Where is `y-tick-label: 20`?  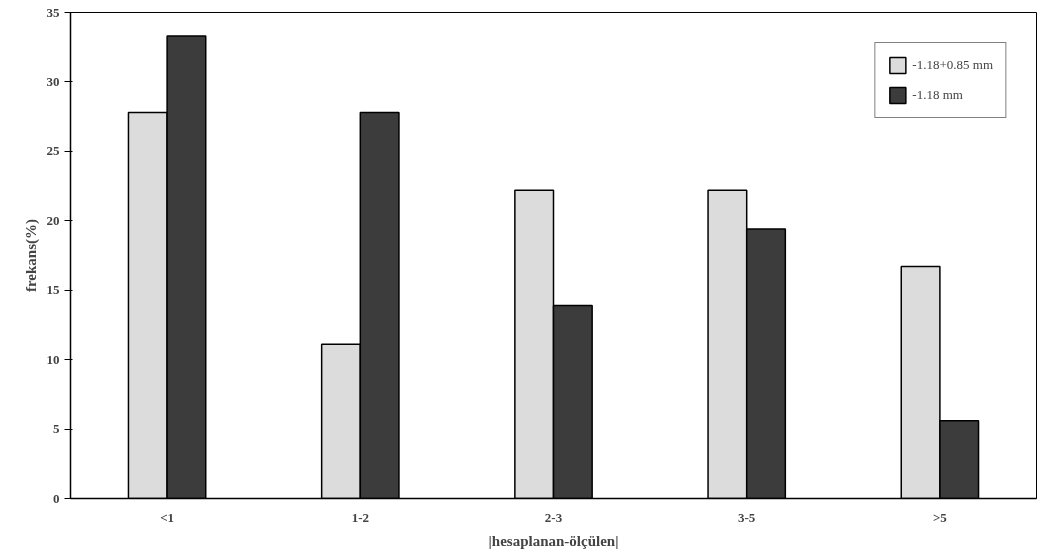 y-tick-label: 20 is located at coordinates (53, 220).